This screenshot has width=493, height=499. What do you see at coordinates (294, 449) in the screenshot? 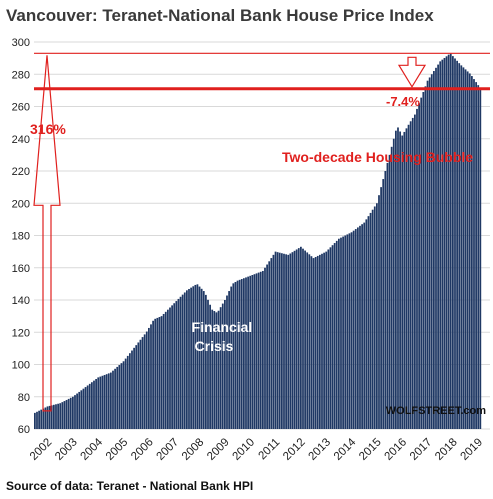
I see `x-tick-label: 2012` at bounding box center [294, 449].